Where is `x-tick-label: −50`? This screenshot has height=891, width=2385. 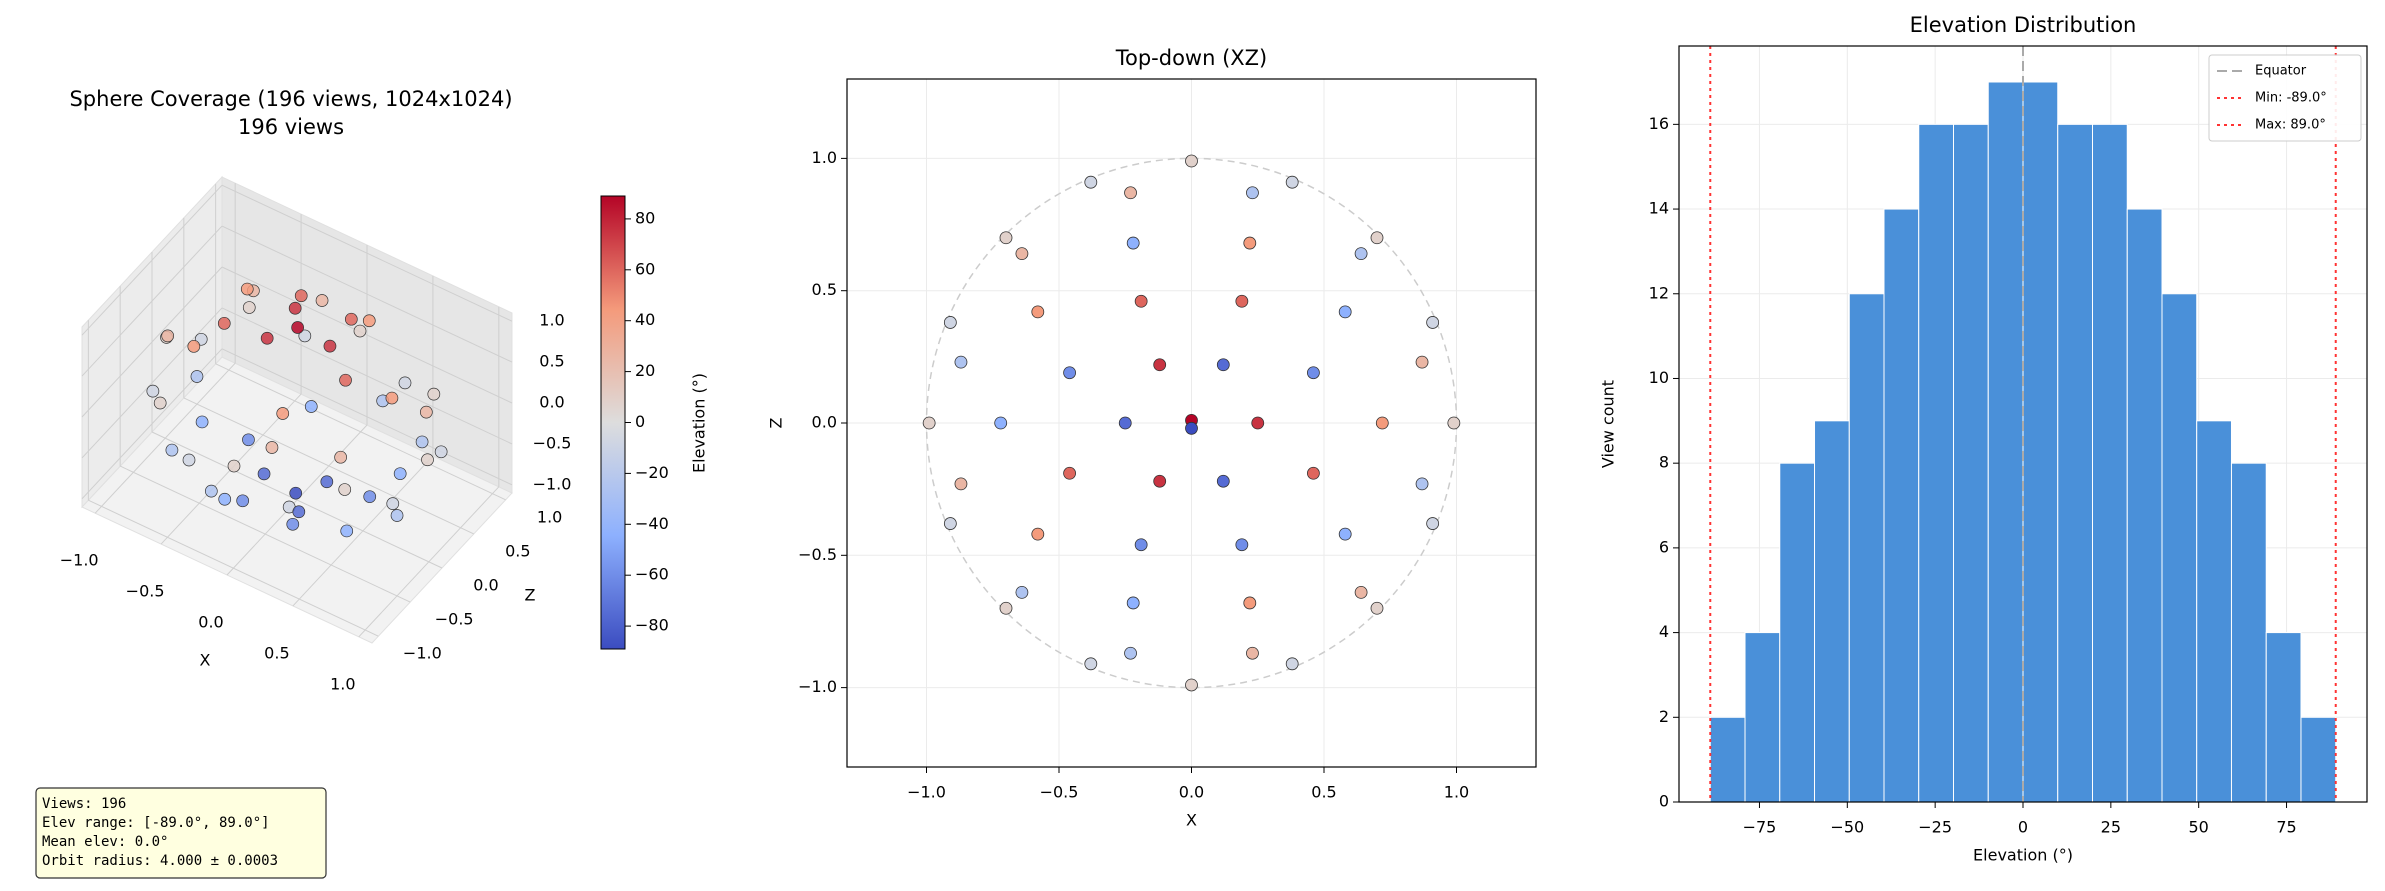 x-tick-label: −50 is located at coordinates (1847, 827).